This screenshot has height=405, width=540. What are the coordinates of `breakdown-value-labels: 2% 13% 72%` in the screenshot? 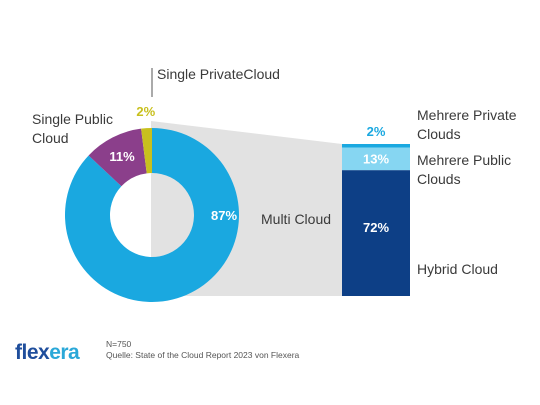 It's located at (376, 179).